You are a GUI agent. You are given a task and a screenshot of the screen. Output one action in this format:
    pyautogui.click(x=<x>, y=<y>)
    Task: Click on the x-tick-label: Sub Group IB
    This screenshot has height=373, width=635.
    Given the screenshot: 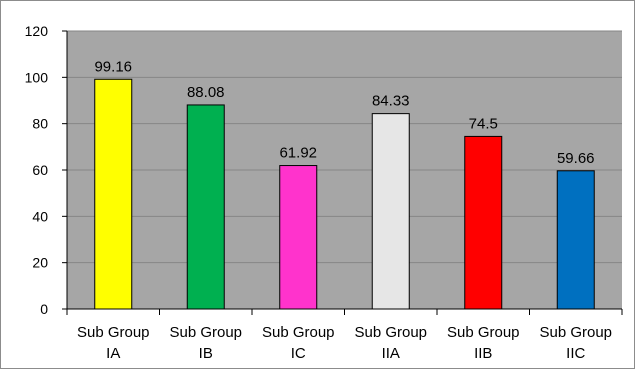 What is the action you would take?
    pyautogui.click(x=205, y=343)
    